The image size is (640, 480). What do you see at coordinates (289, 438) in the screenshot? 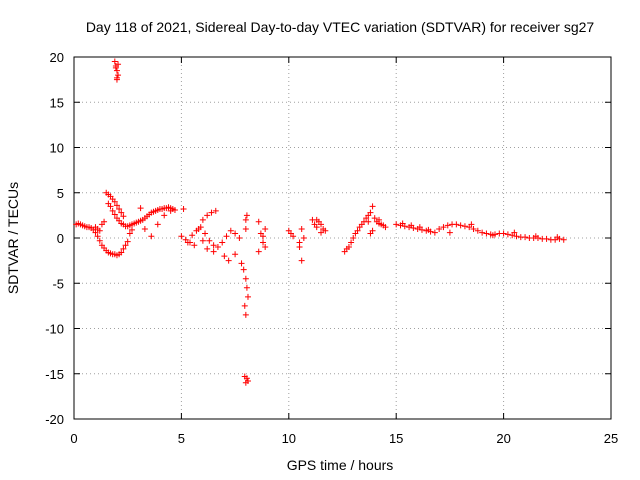
I see `x-tick-label: 10` at bounding box center [289, 438].